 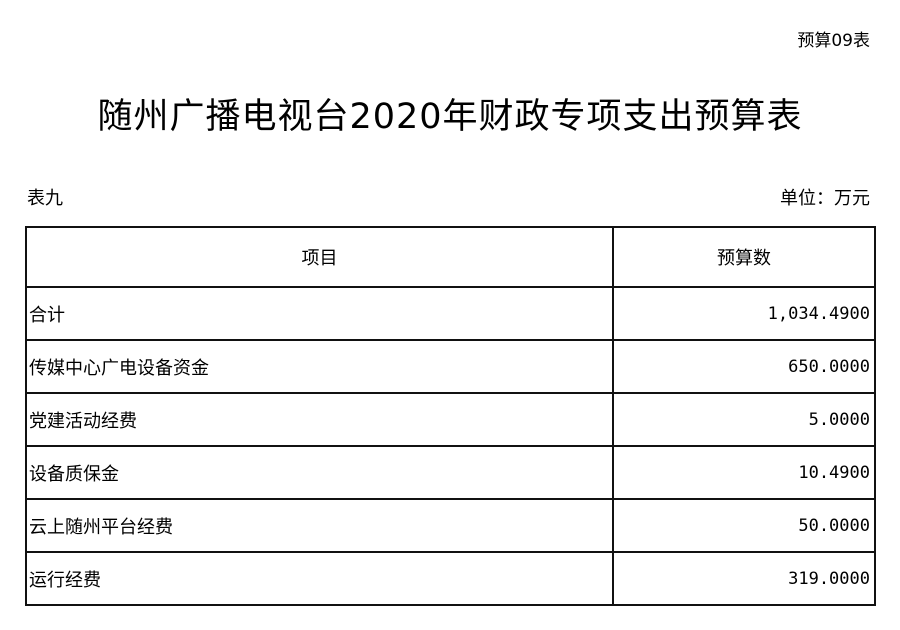 I want to click on budget-value: 10.4900, so click(x=744, y=472).